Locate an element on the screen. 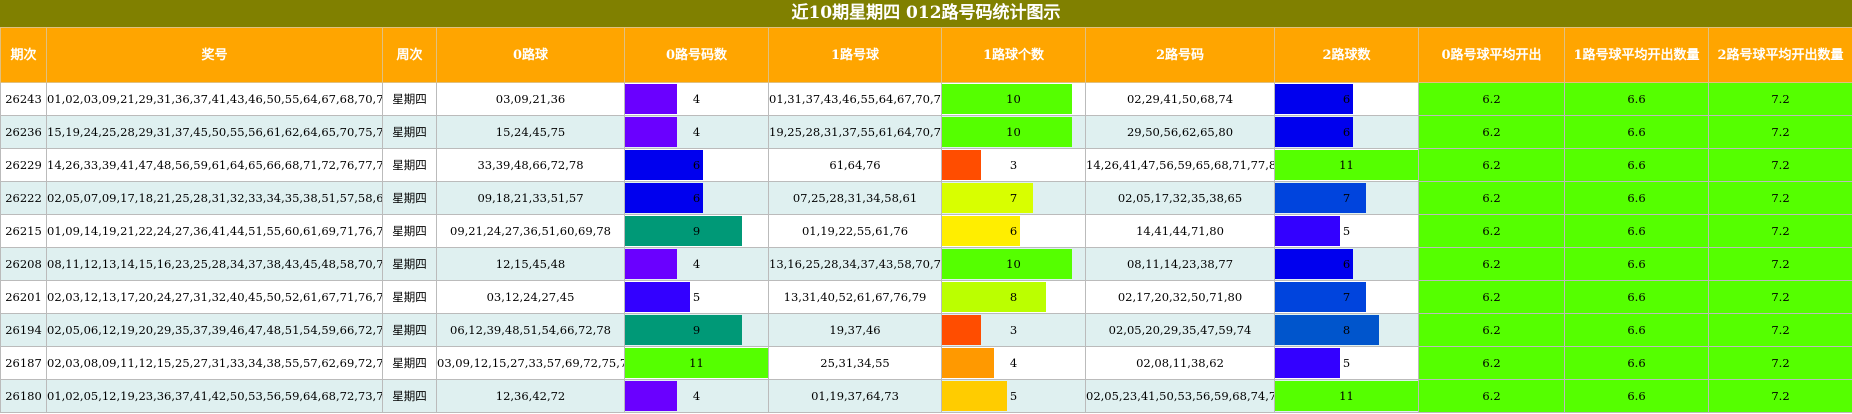 The image size is (1852, 414). r0-balls-cell: 06,12,39,48,51,54,66,72,78 is located at coordinates (530, 330).